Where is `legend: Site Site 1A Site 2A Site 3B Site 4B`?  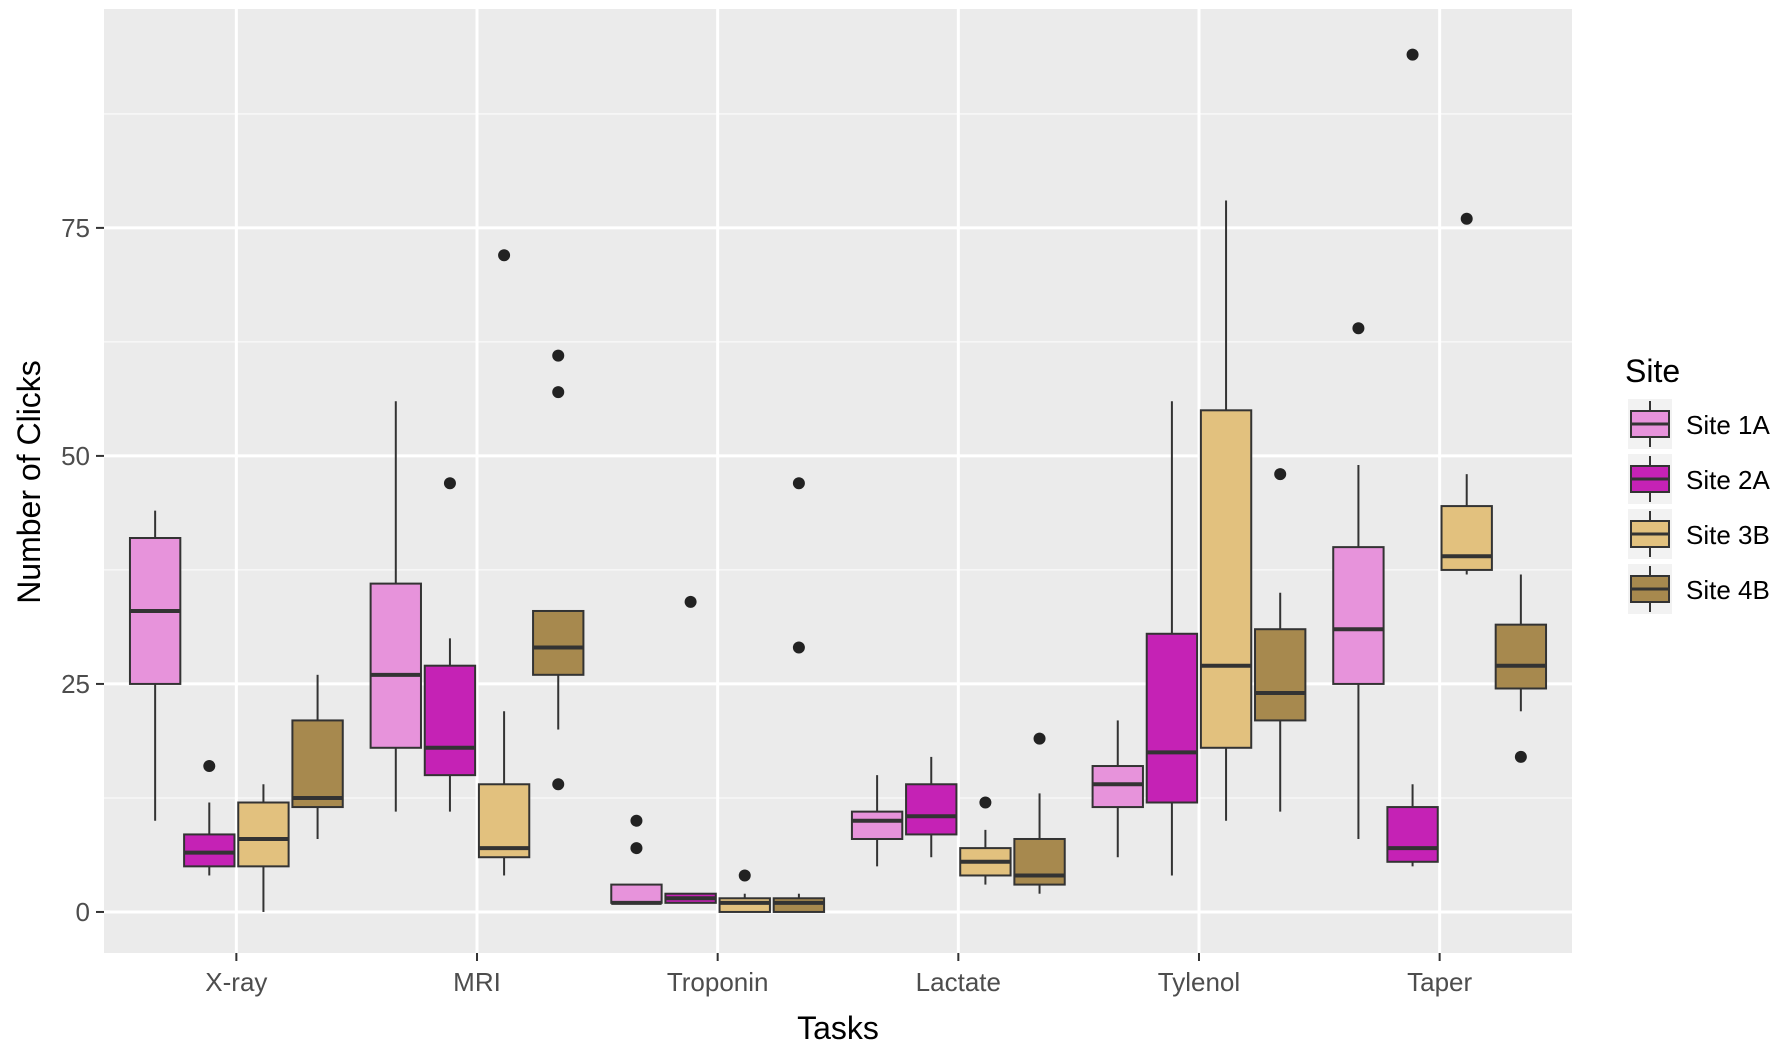
legend: Site Site 1A Site 2A Site 3B Site 4B is located at coordinates (1697, 483).